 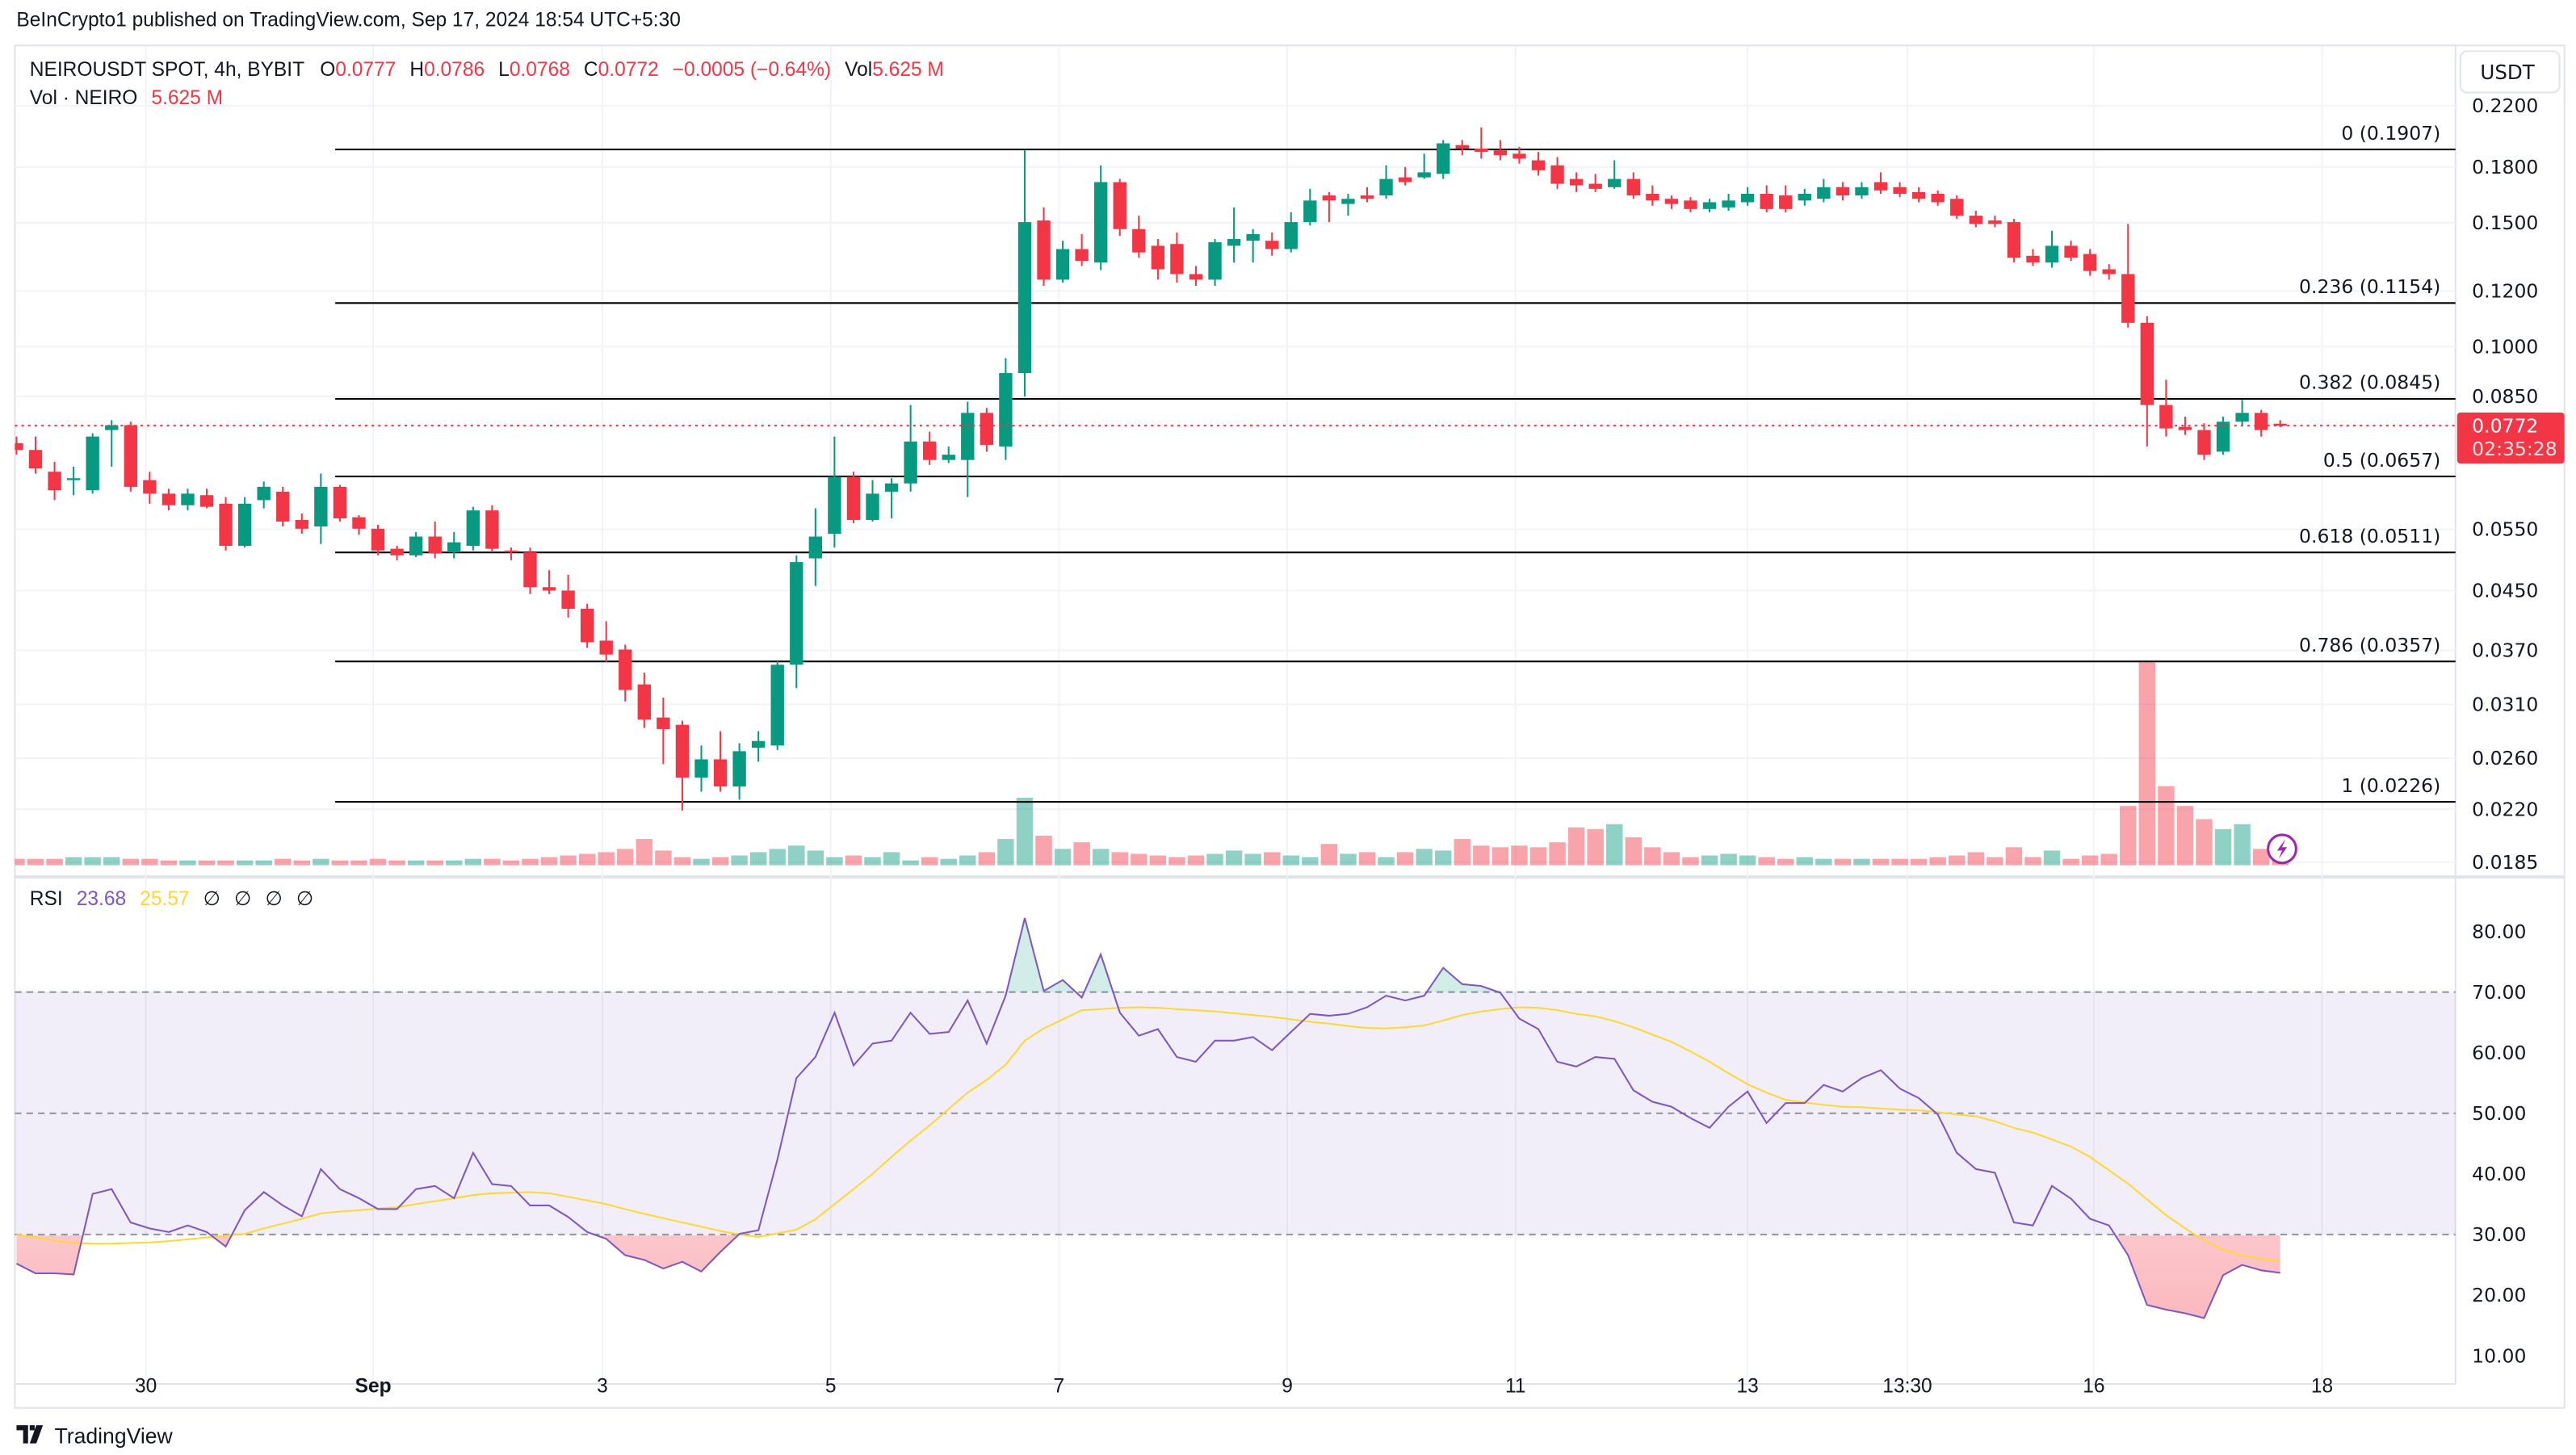 What do you see at coordinates (101, 899) in the screenshot?
I see `rsi-value: 23.68` at bounding box center [101, 899].